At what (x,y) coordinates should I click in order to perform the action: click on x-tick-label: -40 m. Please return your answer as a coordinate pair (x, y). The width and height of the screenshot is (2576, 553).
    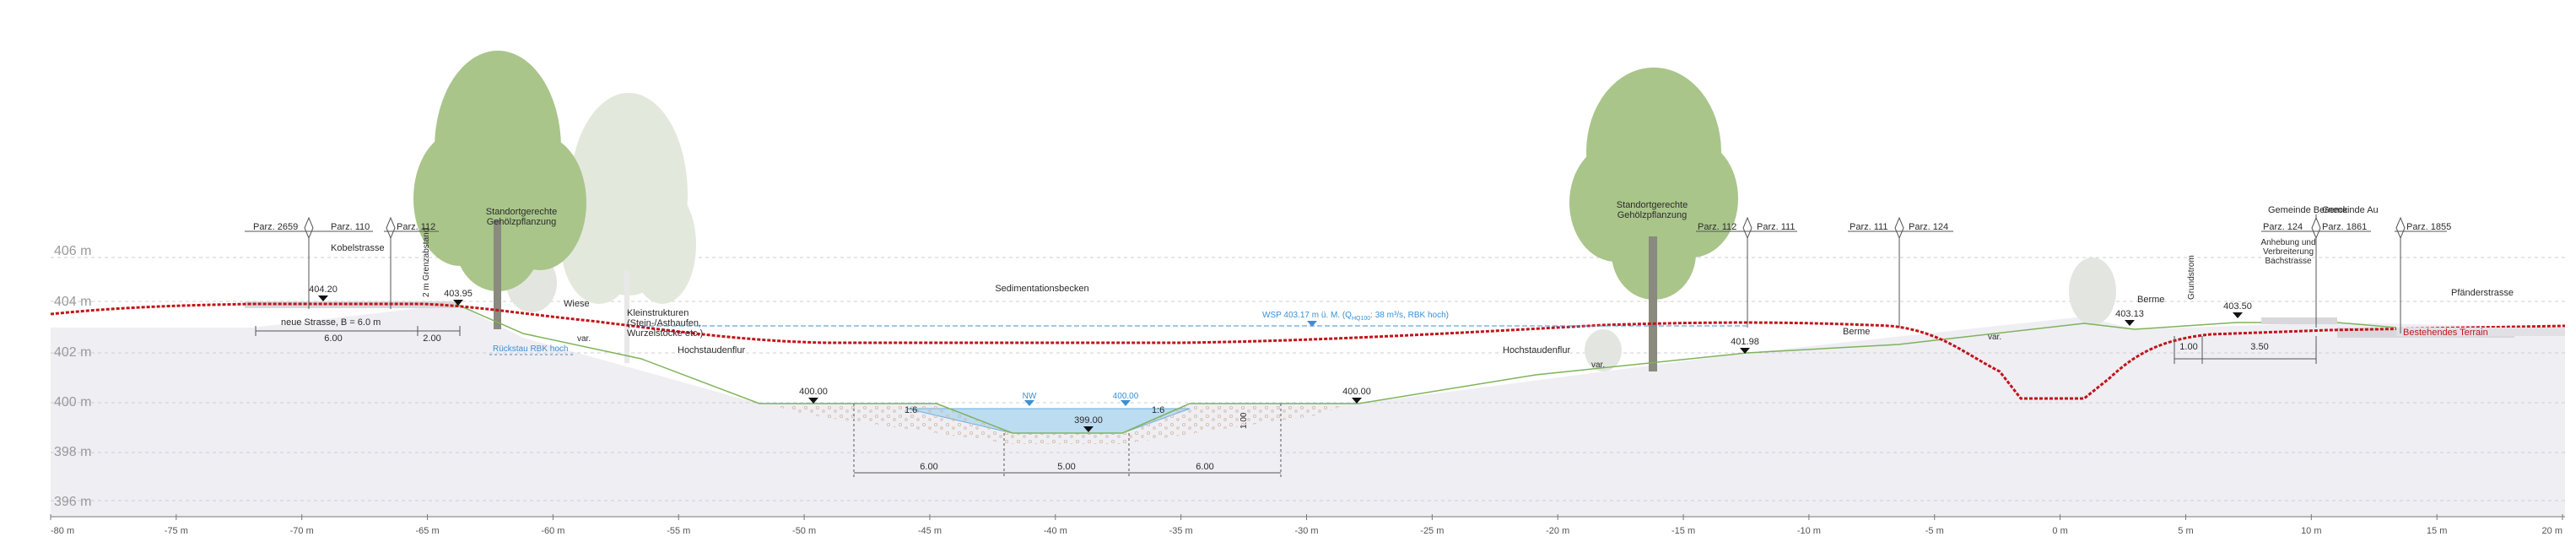
    Looking at the image, I should click on (1055, 531).